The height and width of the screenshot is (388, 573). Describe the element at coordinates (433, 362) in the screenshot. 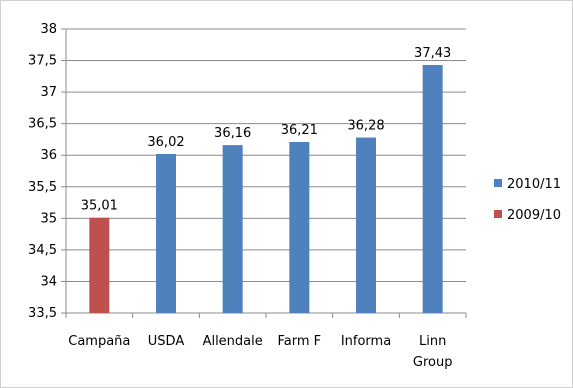

I see `x-tick-label: Group` at that location.